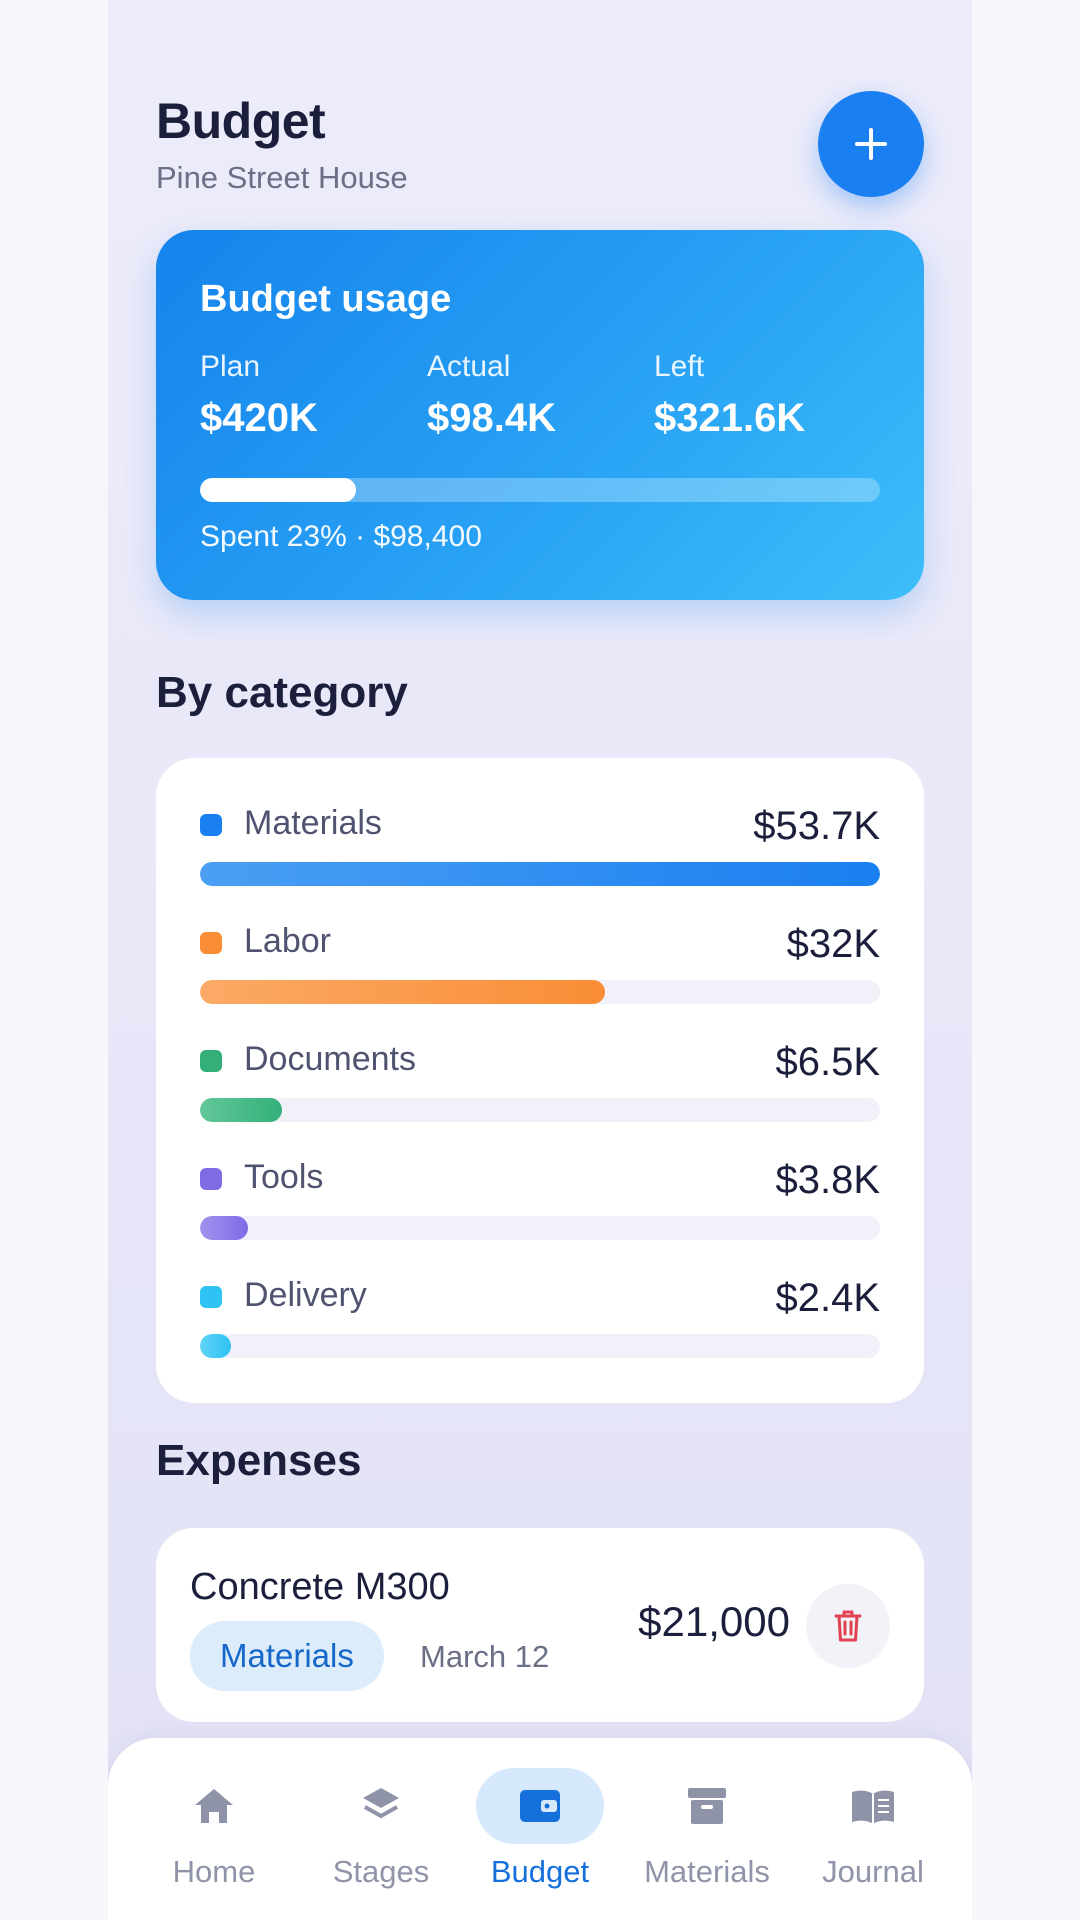  Describe the element at coordinates (259, 367) in the screenshot. I see `plan-label: Plan` at that location.